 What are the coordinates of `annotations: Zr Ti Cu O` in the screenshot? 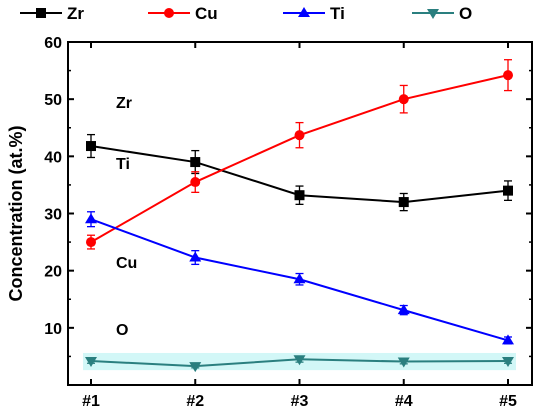 It's located at (126, 217).